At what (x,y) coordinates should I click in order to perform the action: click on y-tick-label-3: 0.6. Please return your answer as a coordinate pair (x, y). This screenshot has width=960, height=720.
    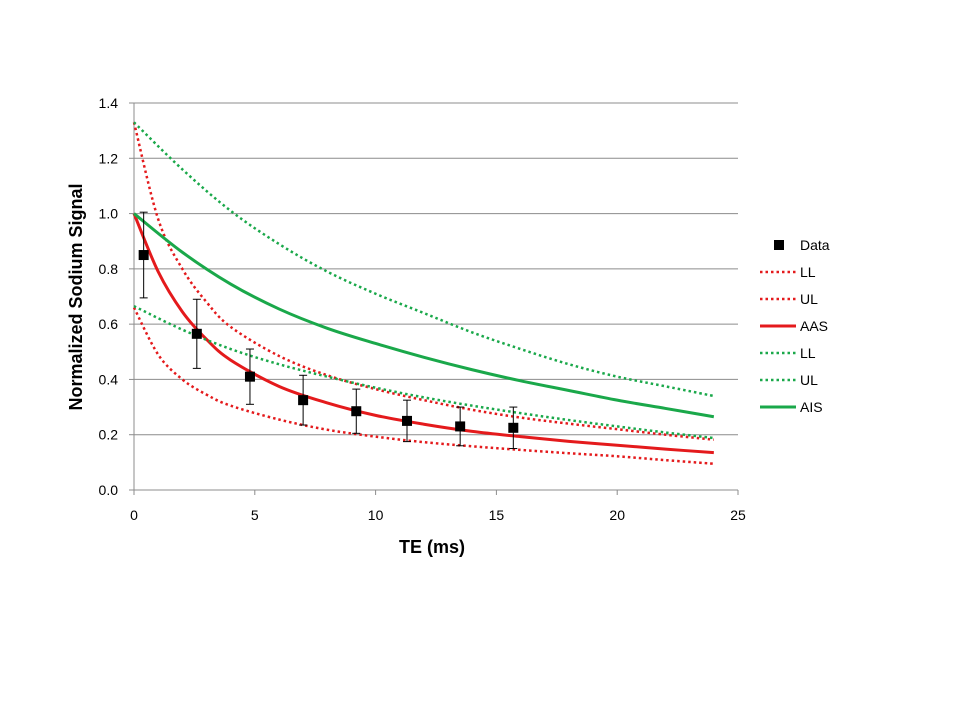
    Looking at the image, I should click on (109, 324).